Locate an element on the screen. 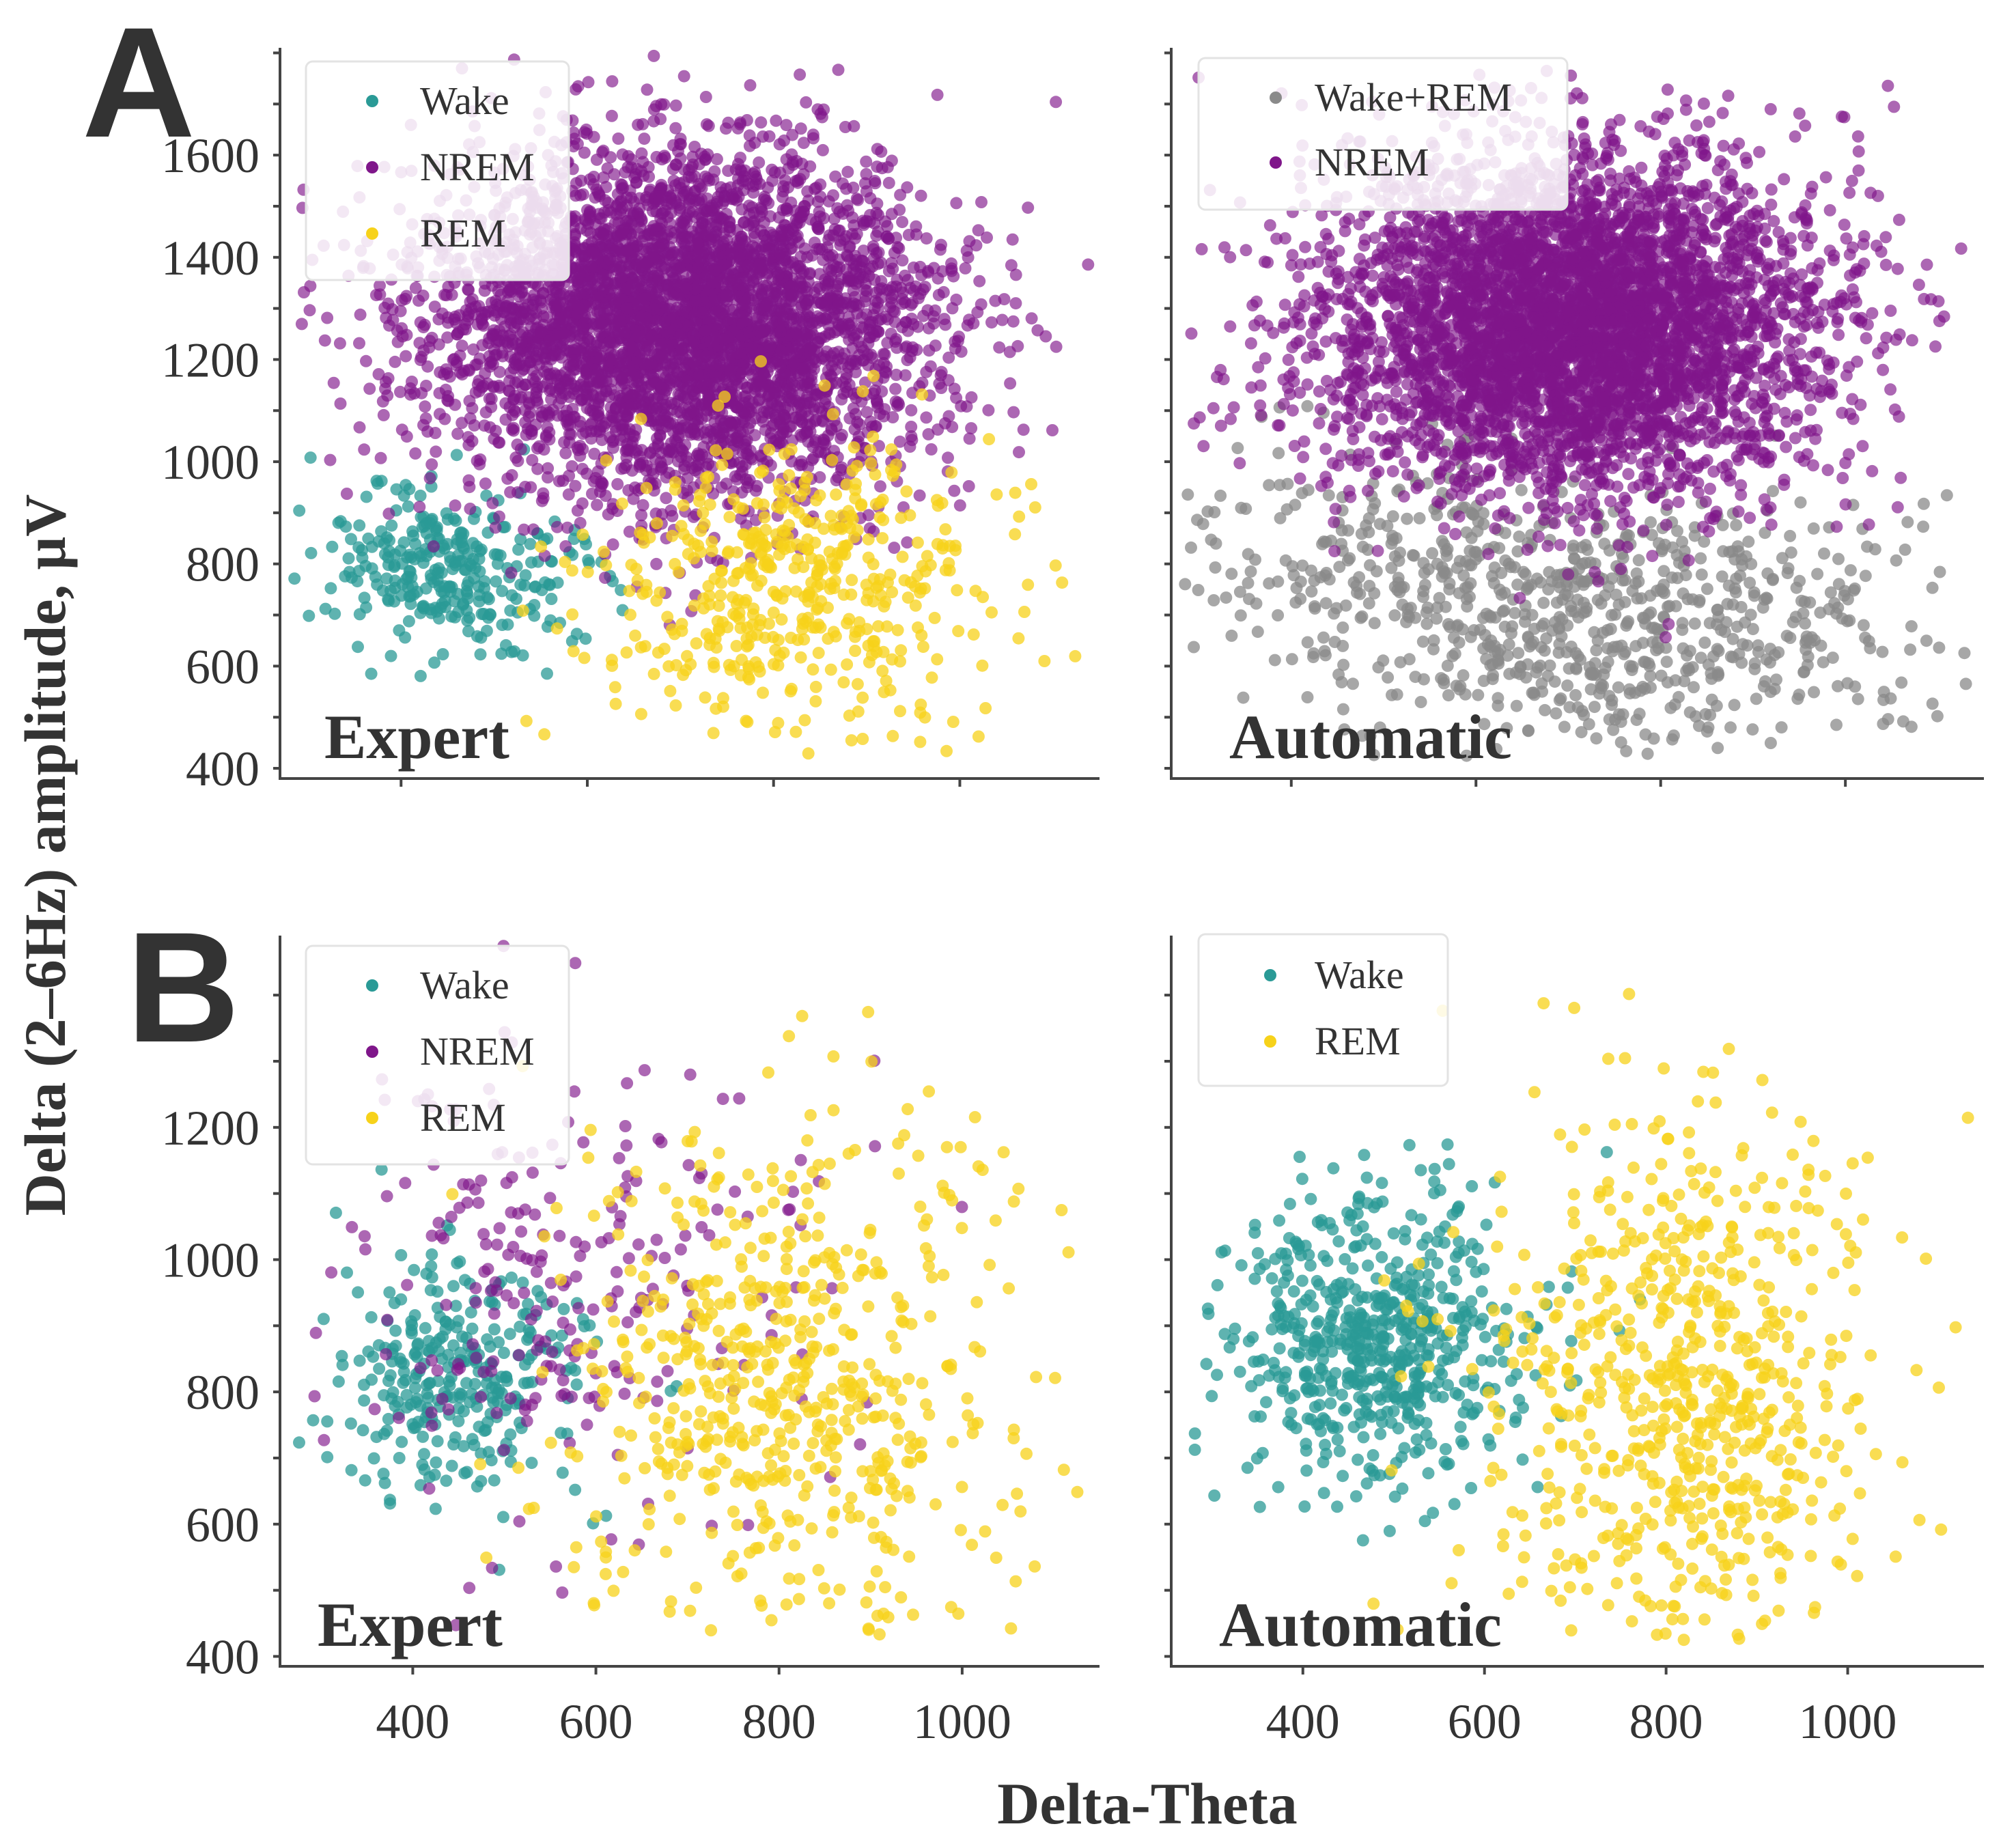 This screenshot has height=1835, width=2016. y-tick-label: 1200 is located at coordinates (210, 360).